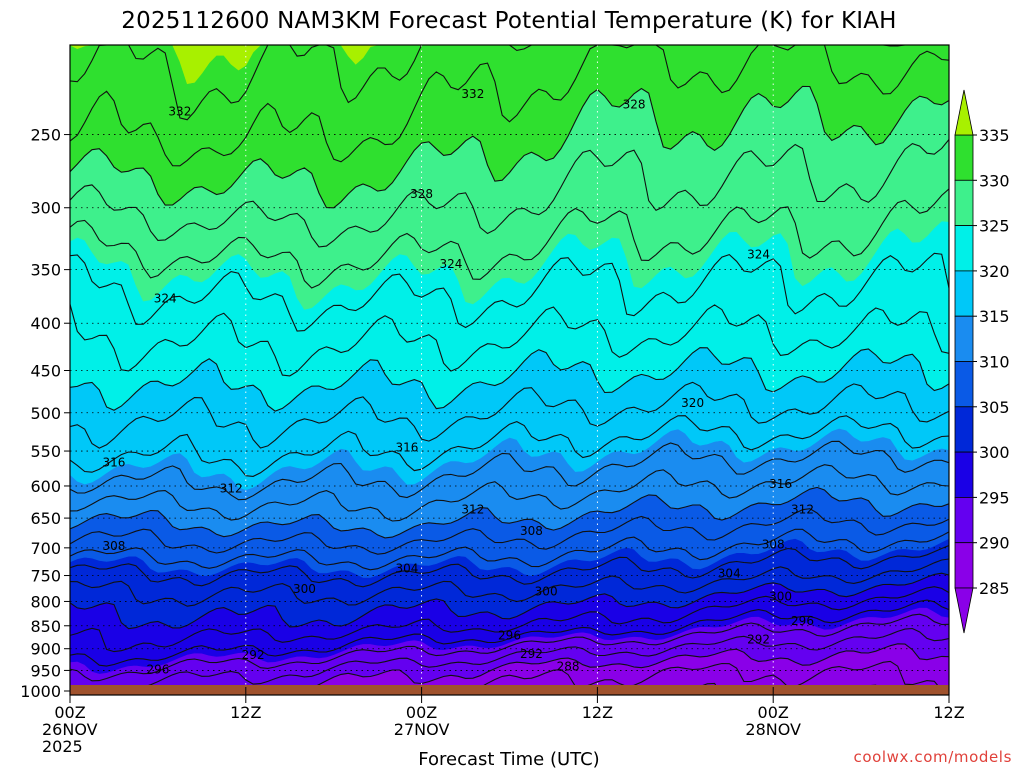  I want to click on x-tick-label: 26NOV, so click(70, 729).